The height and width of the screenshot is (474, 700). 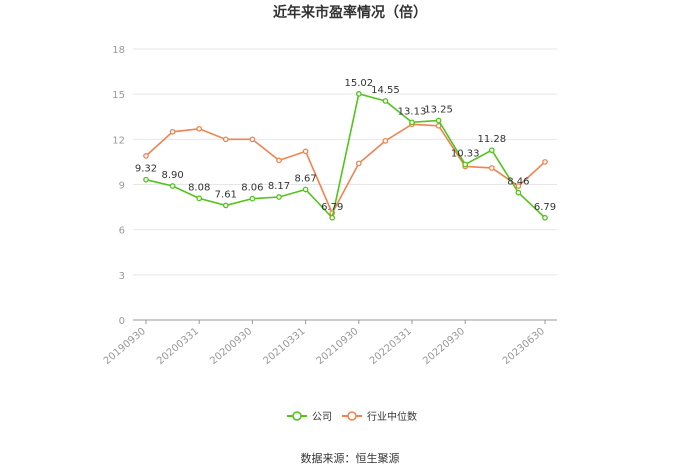 I want to click on data-label: 8.46, so click(x=518, y=182).